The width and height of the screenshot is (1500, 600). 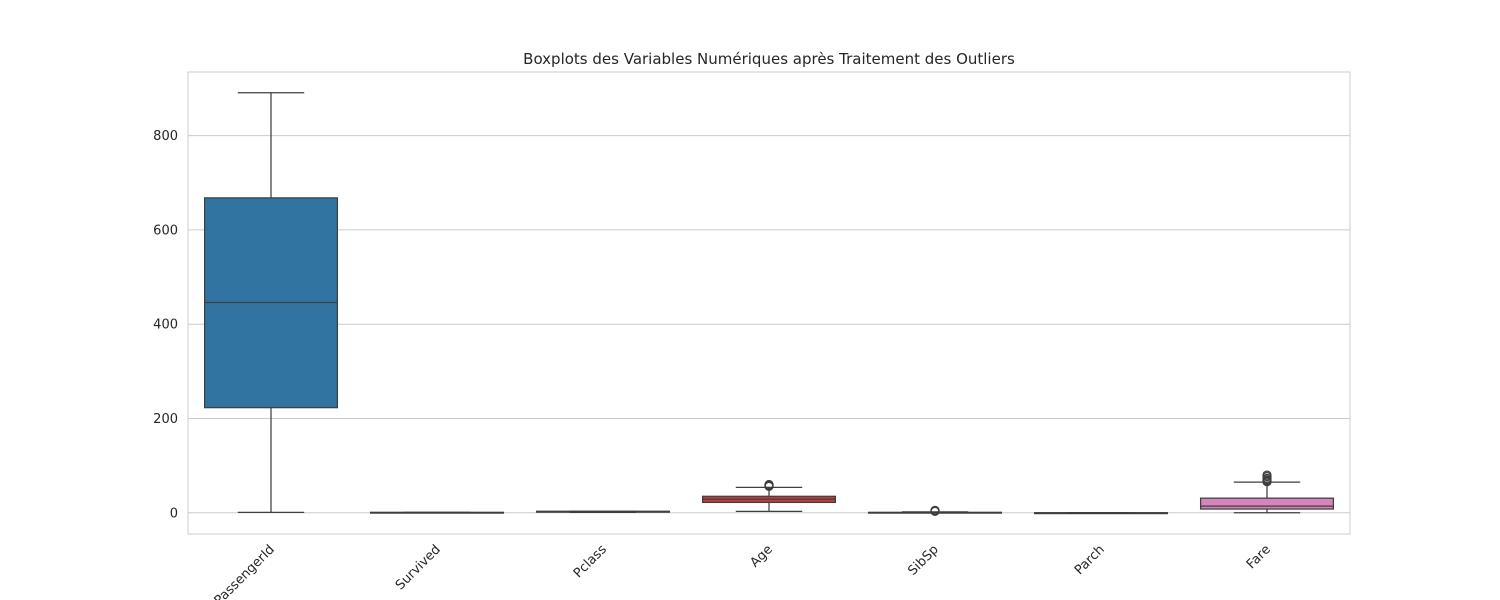 What do you see at coordinates (245, 571) in the screenshot?
I see `x-tick-label: PassengerId` at bounding box center [245, 571].